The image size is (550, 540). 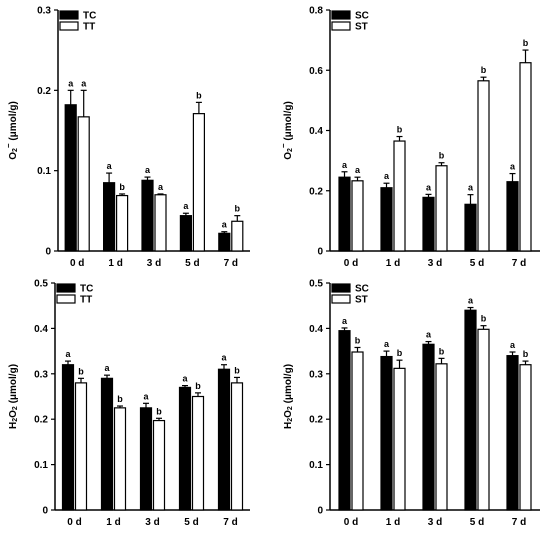 I want to click on legend-label-st: ST, so click(x=361, y=300).